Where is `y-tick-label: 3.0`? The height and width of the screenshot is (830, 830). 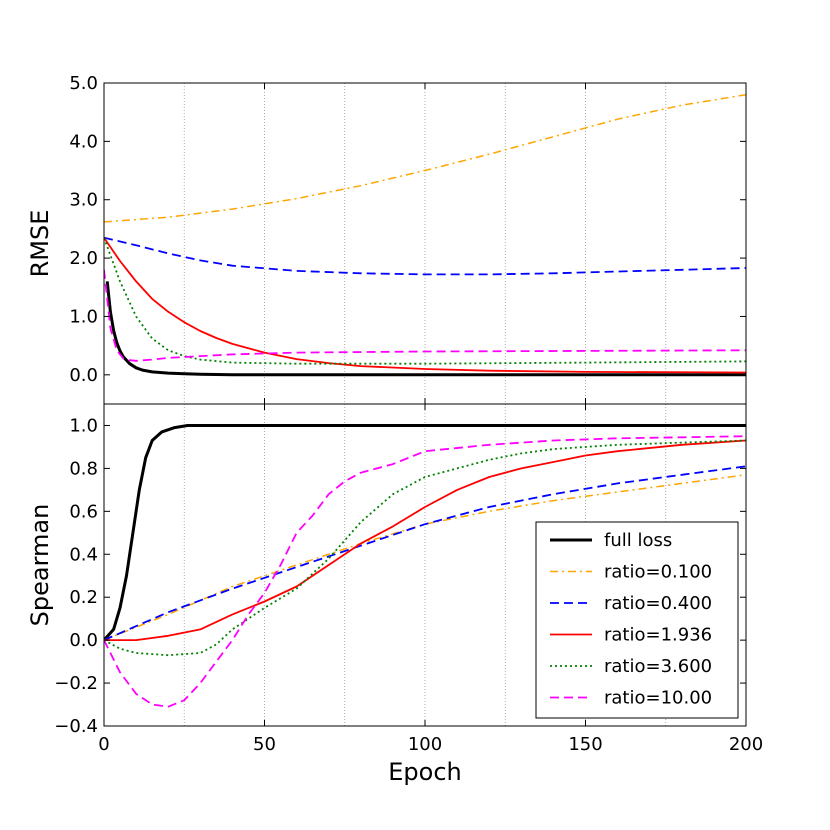 y-tick-label: 3.0 is located at coordinates (83, 200).